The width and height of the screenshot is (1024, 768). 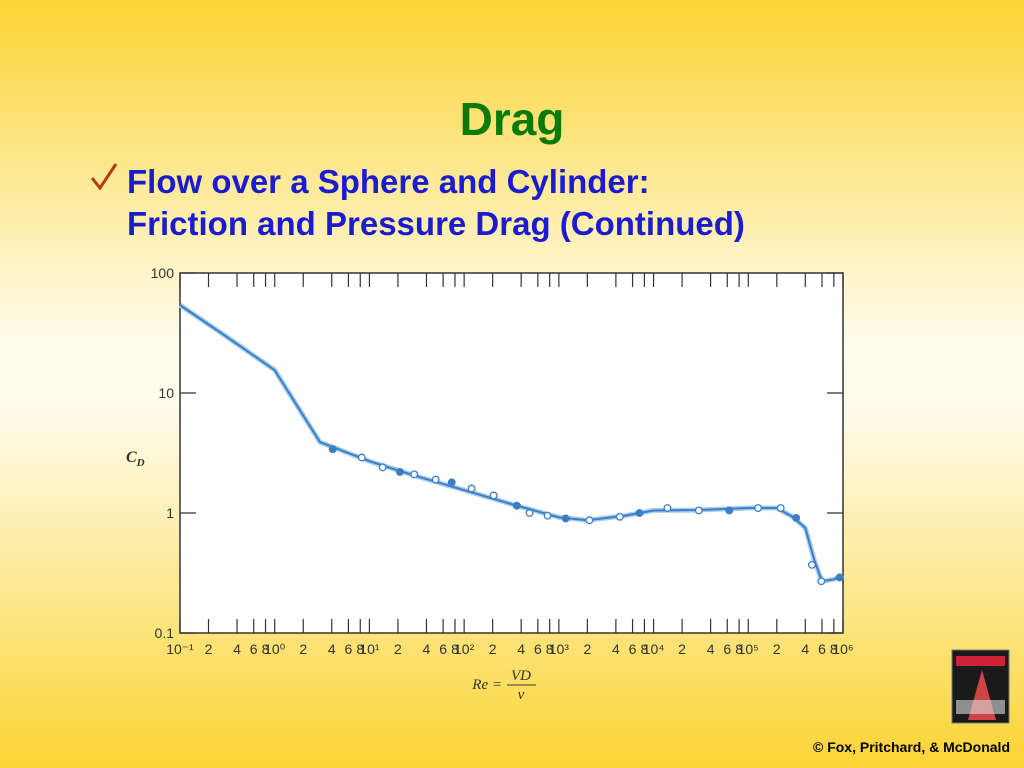 What do you see at coordinates (275, 649) in the screenshot?
I see `x-tick-label: 10⁰` at bounding box center [275, 649].